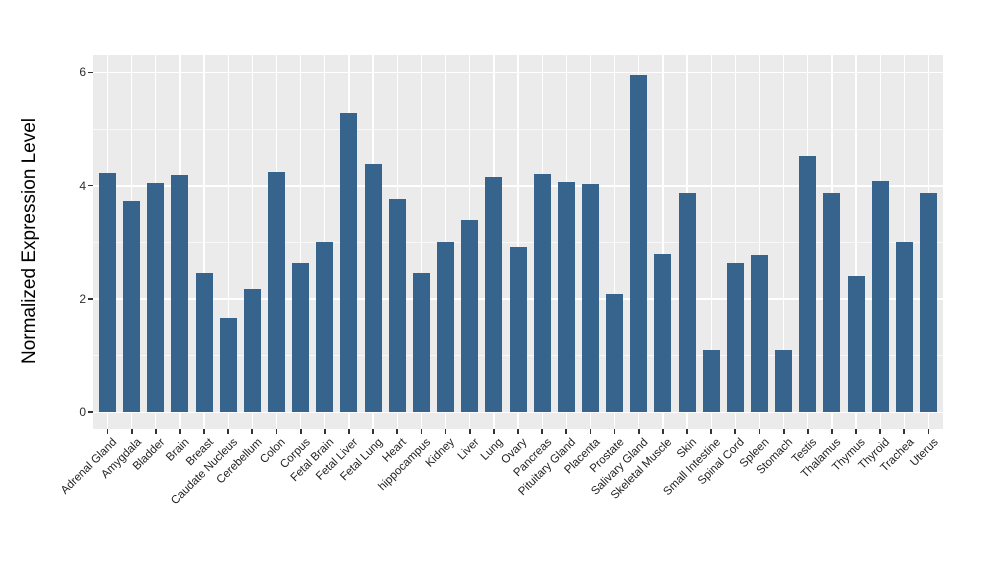 Image resolution: width=1000 pixels, height=580 pixels. Describe the element at coordinates (82, 185) in the screenshot. I see `y-tick-label: 4` at that location.